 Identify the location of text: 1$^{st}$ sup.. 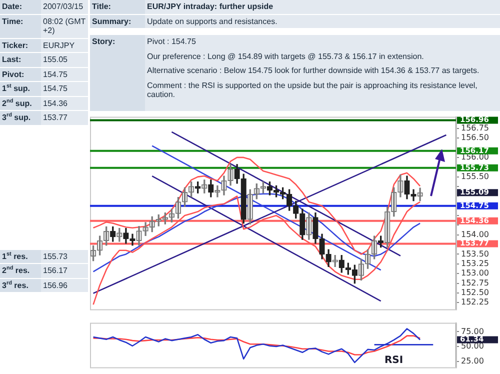
(20, 89).